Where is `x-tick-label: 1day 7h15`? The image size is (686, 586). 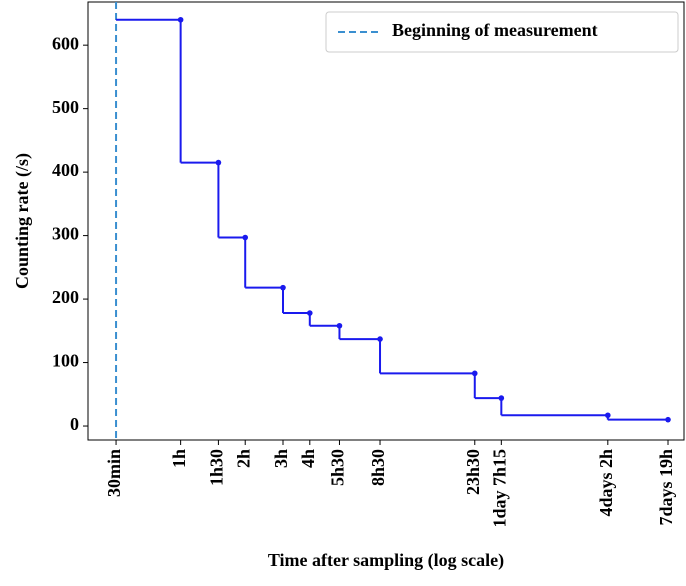 x-tick-label: 1day 7h15 is located at coordinates (499, 488).